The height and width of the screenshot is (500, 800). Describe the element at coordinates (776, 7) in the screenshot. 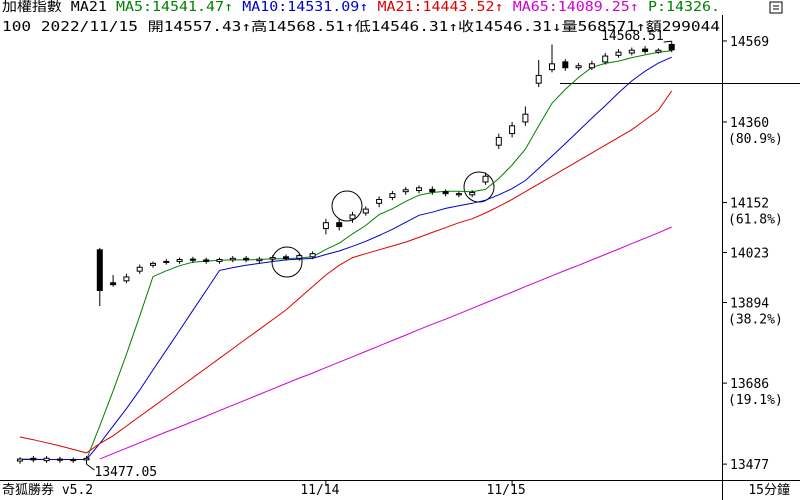

I see `window-button` at that location.